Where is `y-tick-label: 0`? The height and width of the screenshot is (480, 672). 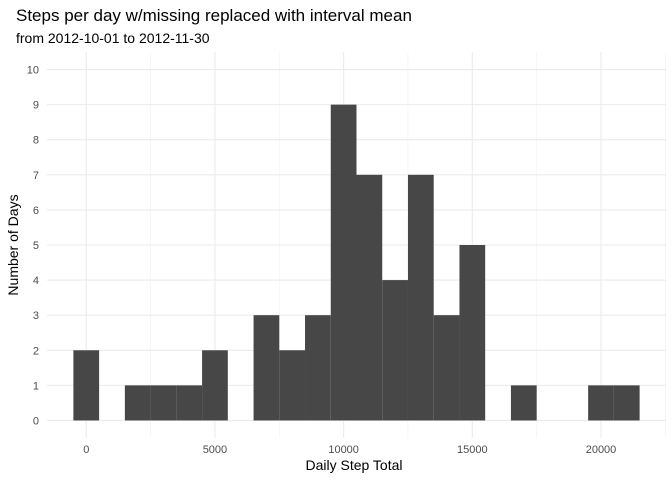
y-tick-label: 0 is located at coordinates (36, 421).